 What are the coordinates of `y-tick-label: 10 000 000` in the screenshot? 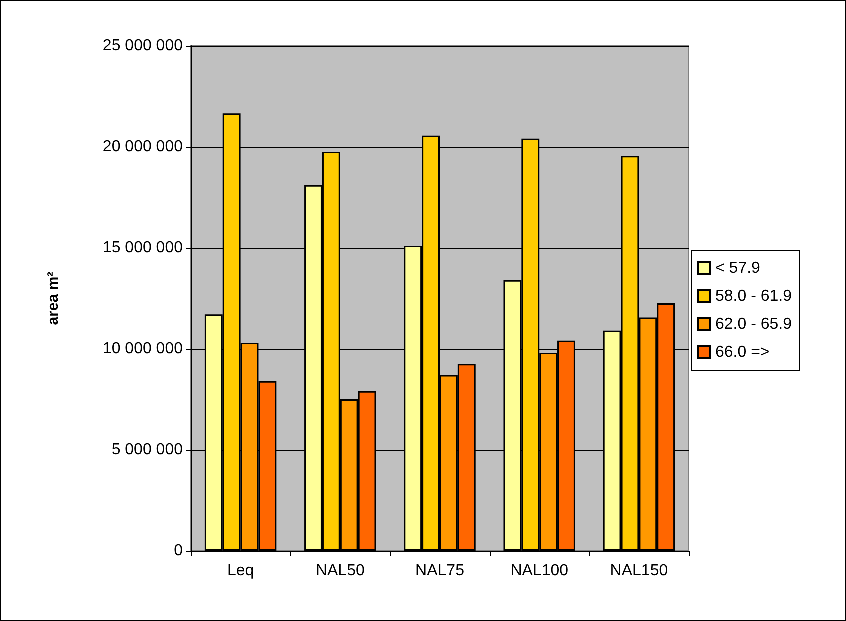 It's located at (143, 349).